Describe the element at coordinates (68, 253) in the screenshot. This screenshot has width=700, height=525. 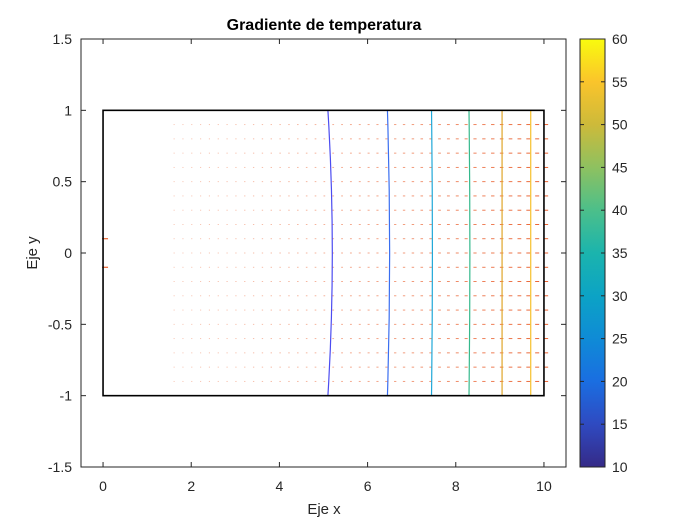
I see `y-tick-label: 0` at that location.